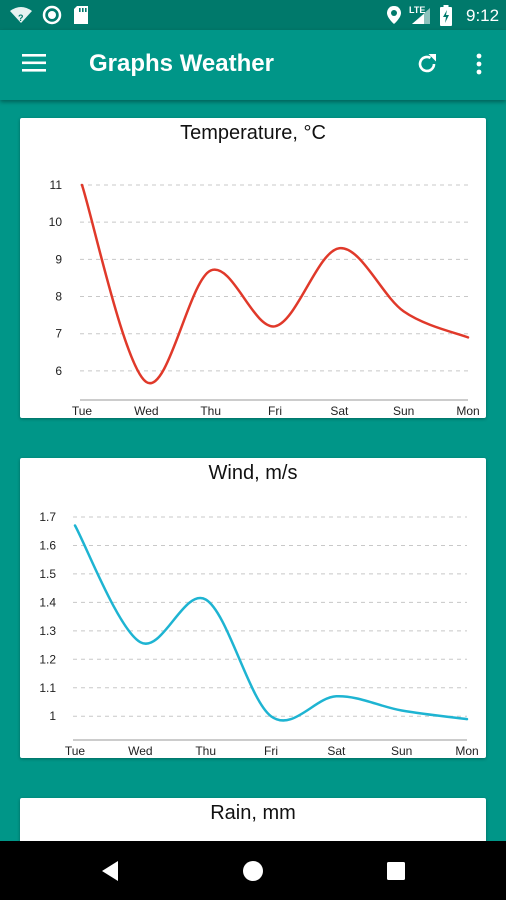  What do you see at coordinates (467, 411) in the screenshot?
I see `temperature-x-tick-label: Mon` at bounding box center [467, 411].